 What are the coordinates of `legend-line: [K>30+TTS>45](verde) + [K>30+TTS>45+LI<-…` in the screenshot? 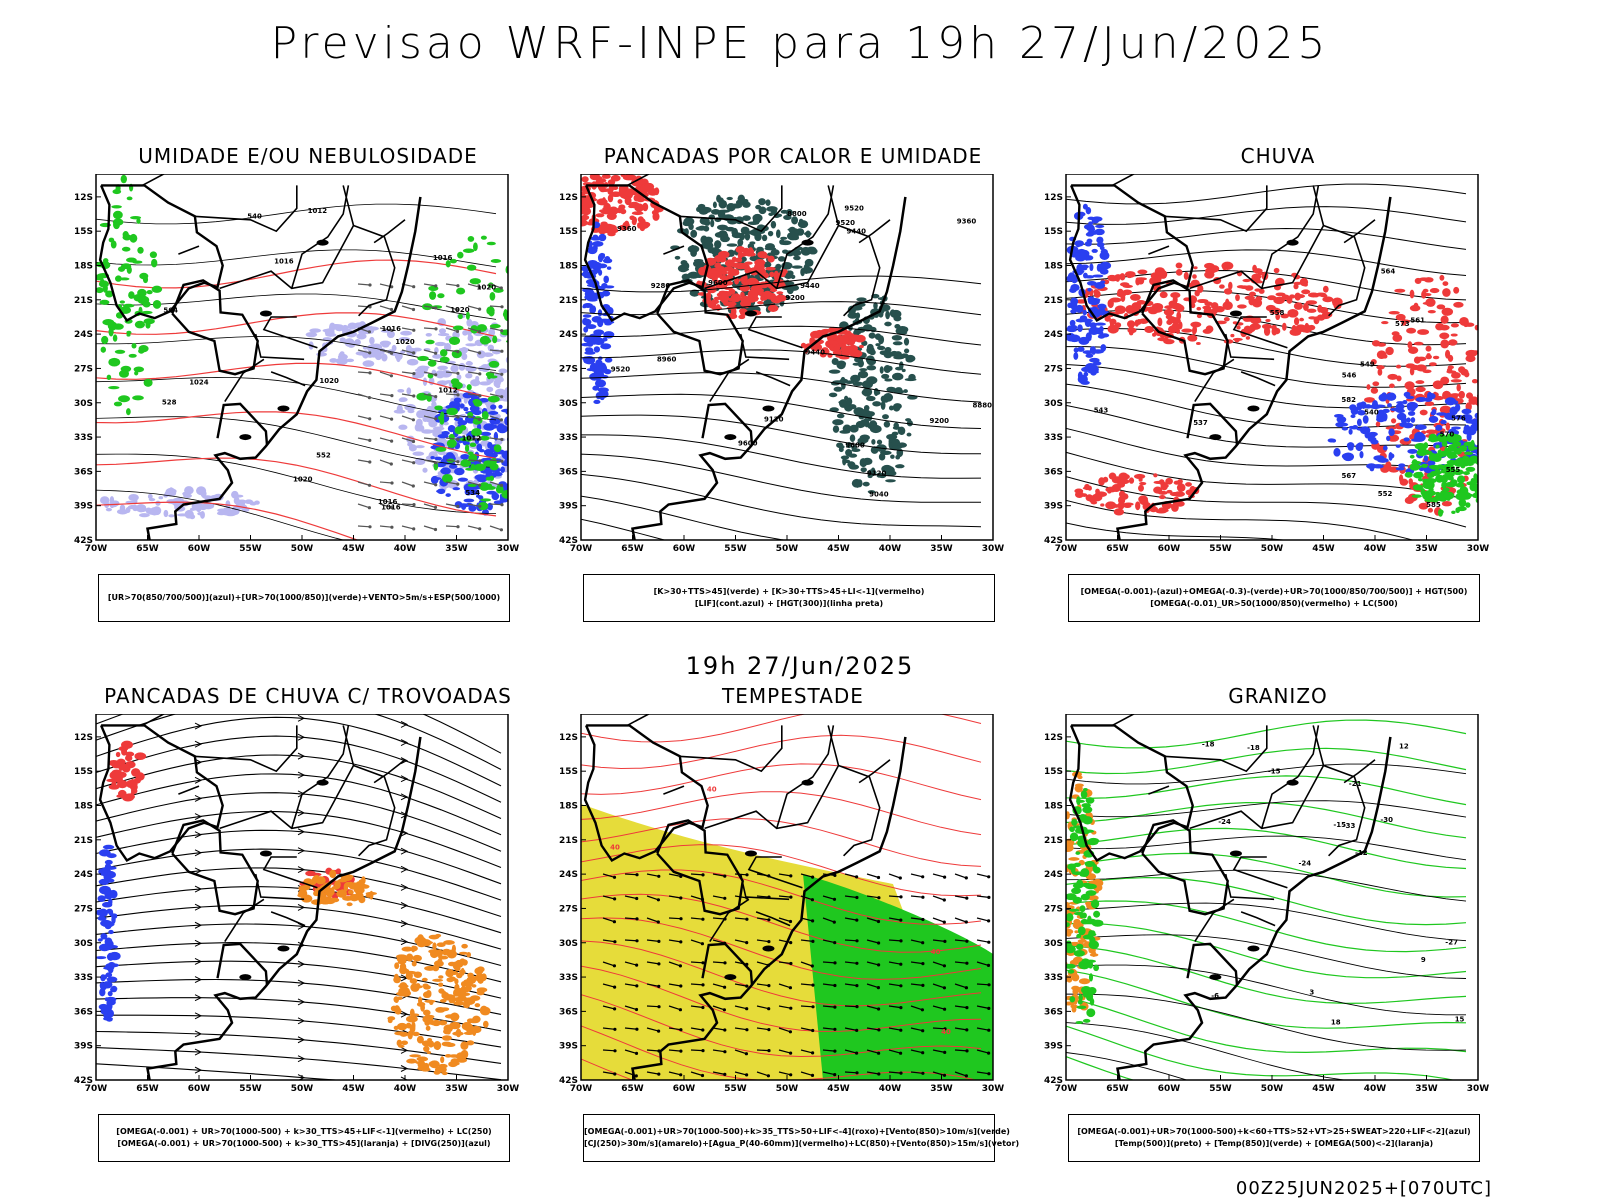 It's located at (789, 591).